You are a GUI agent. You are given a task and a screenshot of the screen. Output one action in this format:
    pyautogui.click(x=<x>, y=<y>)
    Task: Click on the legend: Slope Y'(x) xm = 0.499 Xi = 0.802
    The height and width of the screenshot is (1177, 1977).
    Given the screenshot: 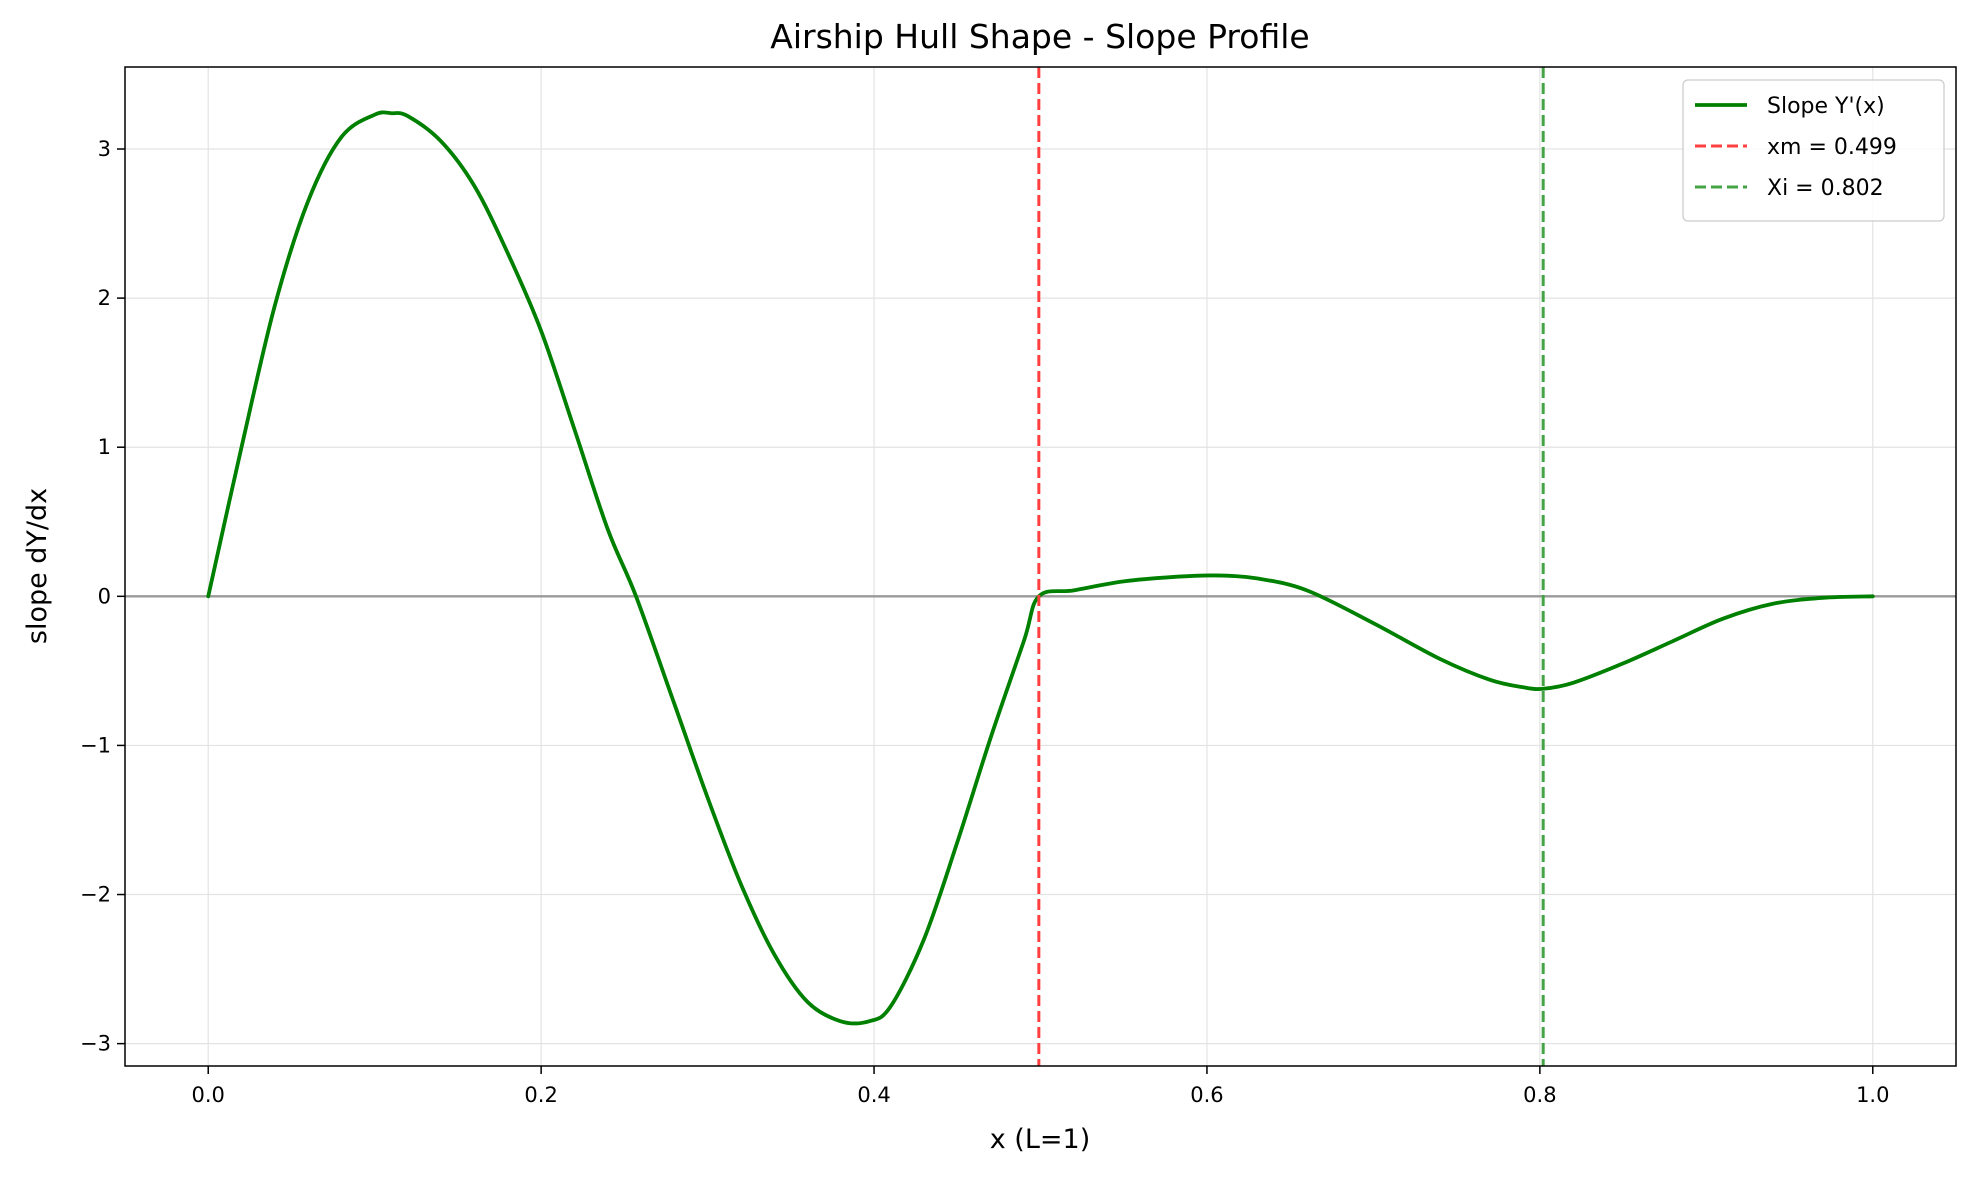 What is the action you would take?
    pyautogui.click(x=1813, y=150)
    